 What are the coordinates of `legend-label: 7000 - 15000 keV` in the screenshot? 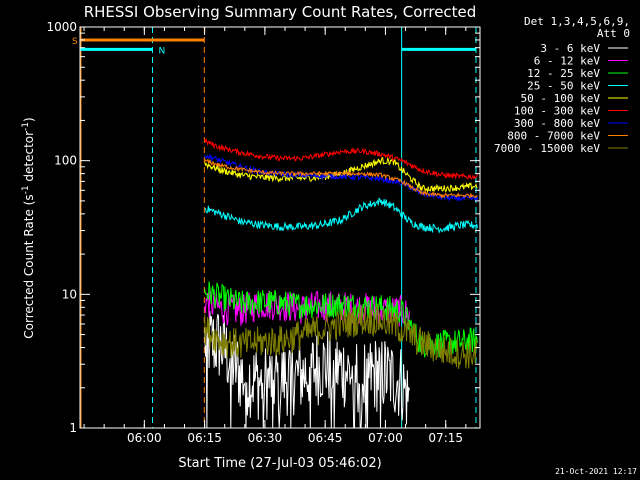 It's located at (547, 148).